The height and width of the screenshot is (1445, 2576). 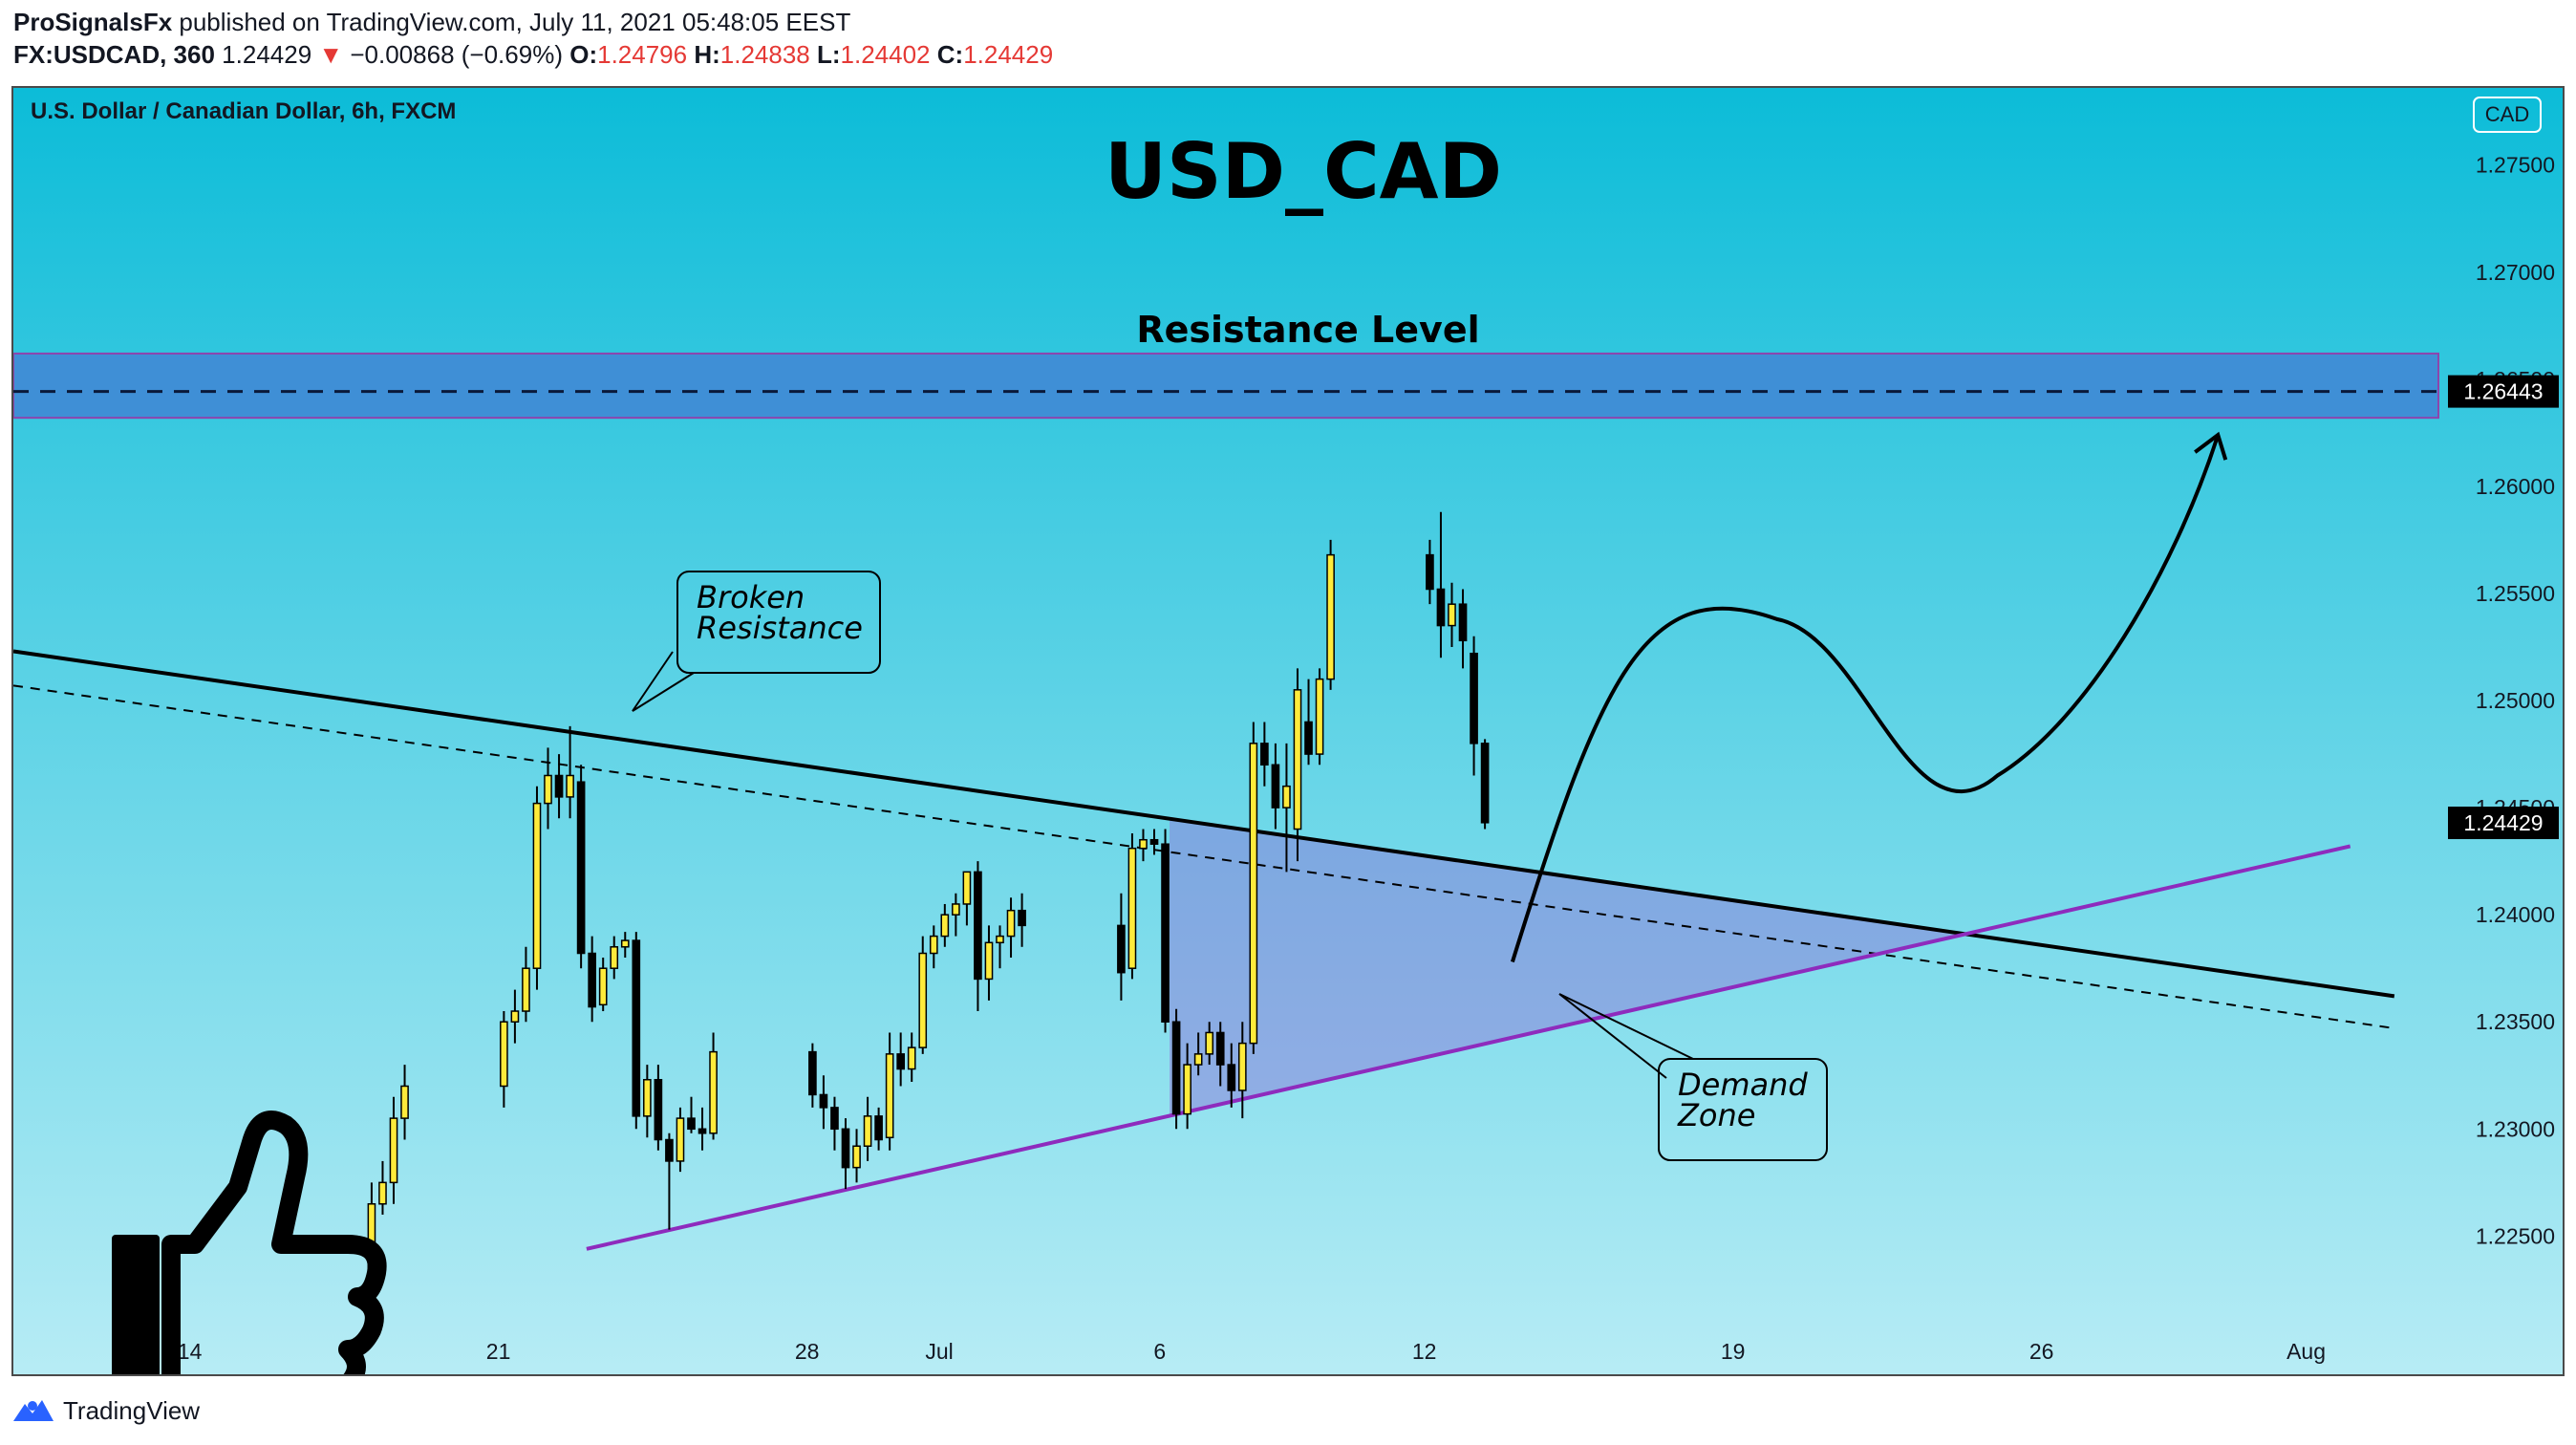 What do you see at coordinates (1303, 171) in the screenshot?
I see `chart-title: USD_CAD` at bounding box center [1303, 171].